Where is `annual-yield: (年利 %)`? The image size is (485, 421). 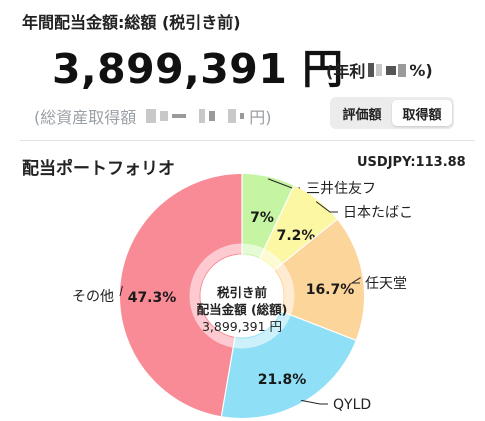 annual-yield: (年利 %) is located at coordinates (379, 70).